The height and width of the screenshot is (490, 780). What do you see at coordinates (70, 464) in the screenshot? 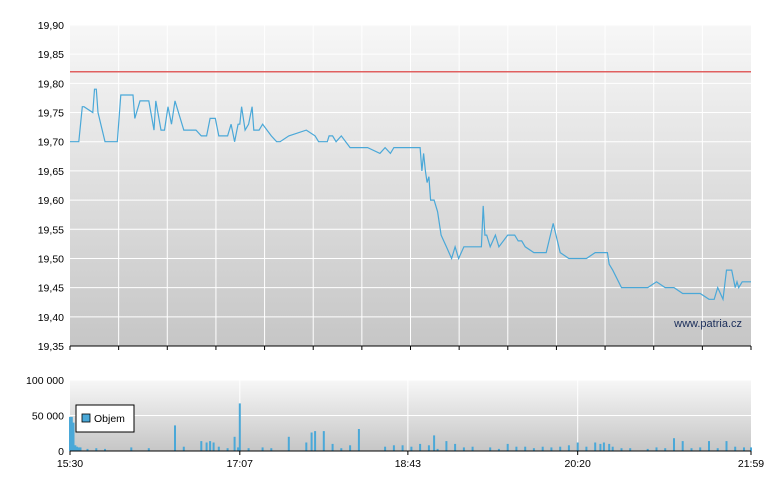
I see `volume-x-tick-label: 15:30` at bounding box center [70, 464].